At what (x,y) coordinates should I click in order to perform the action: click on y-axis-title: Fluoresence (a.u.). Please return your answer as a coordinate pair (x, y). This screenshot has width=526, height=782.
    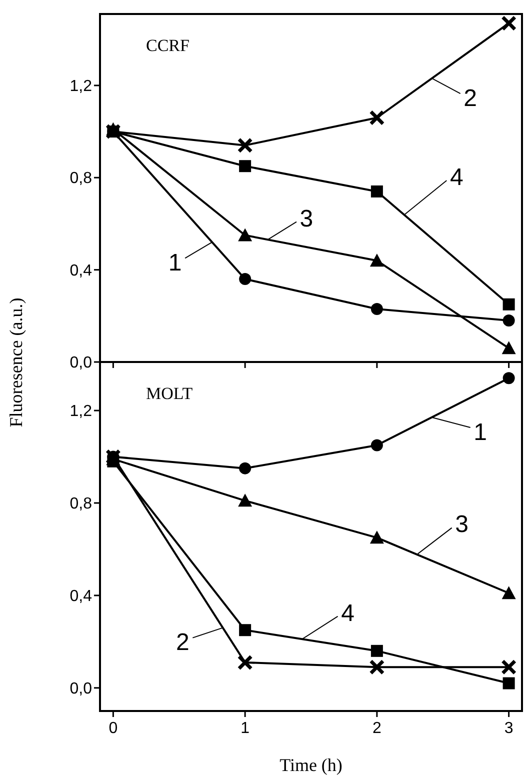
    Looking at the image, I should click on (16, 363).